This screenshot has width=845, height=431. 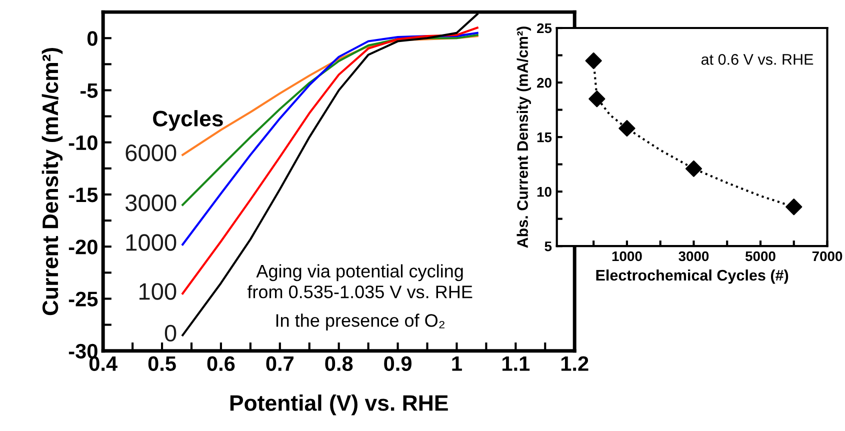 What do you see at coordinates (544, 83) in the screenshot?
I see `y-tick-label: 20` at bounding box center [544, 83].